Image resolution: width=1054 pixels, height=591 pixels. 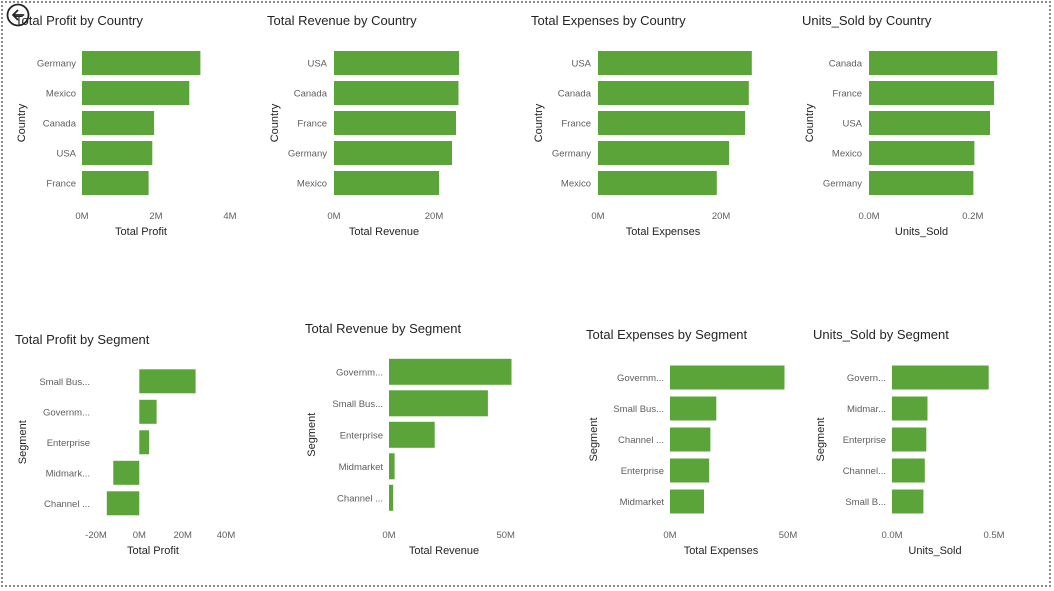 What do you see at coordinates (667, 334) in the screenshot?
I see `chart-title: Total Expenses by Segment` at bounding box center [667, 334].